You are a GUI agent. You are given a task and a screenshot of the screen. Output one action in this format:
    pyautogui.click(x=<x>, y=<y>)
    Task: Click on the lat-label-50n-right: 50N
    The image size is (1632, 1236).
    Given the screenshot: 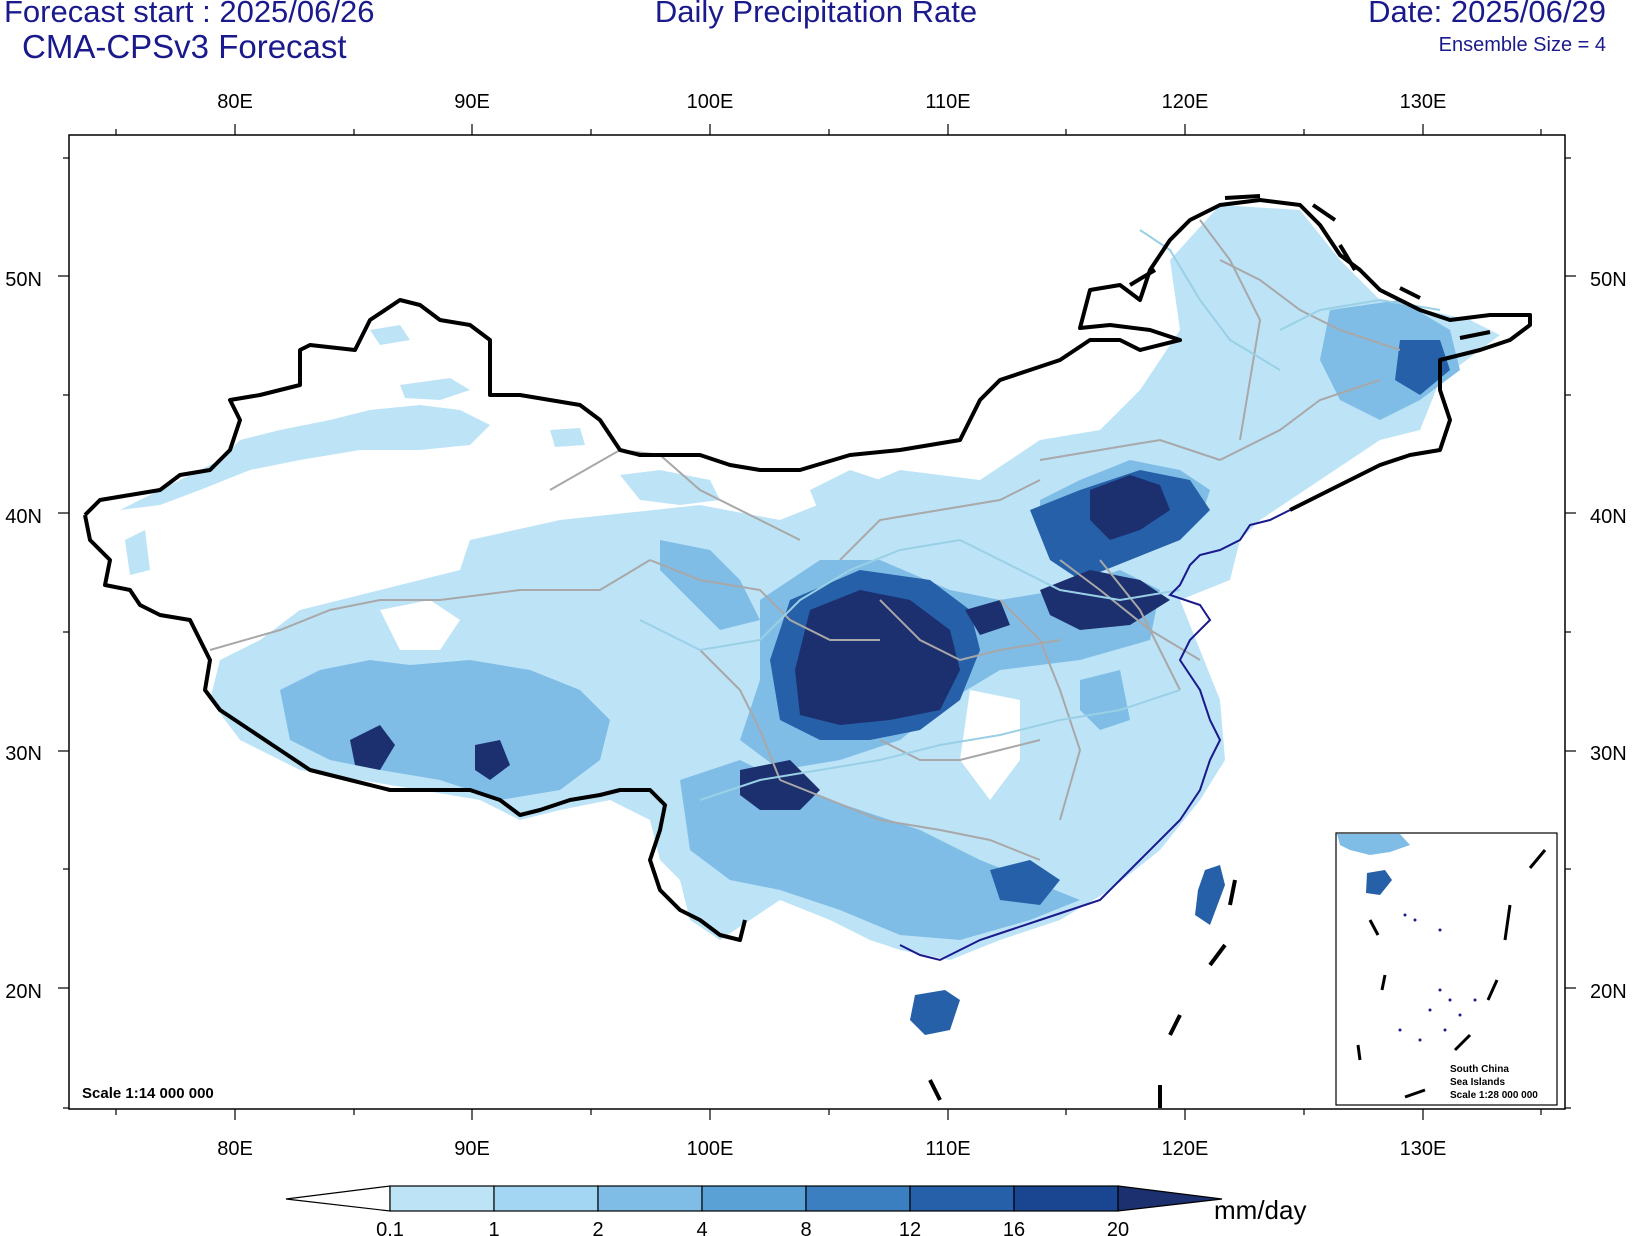 What is the action you would take?
    pyautogui.click(x=1608, y=280)
    